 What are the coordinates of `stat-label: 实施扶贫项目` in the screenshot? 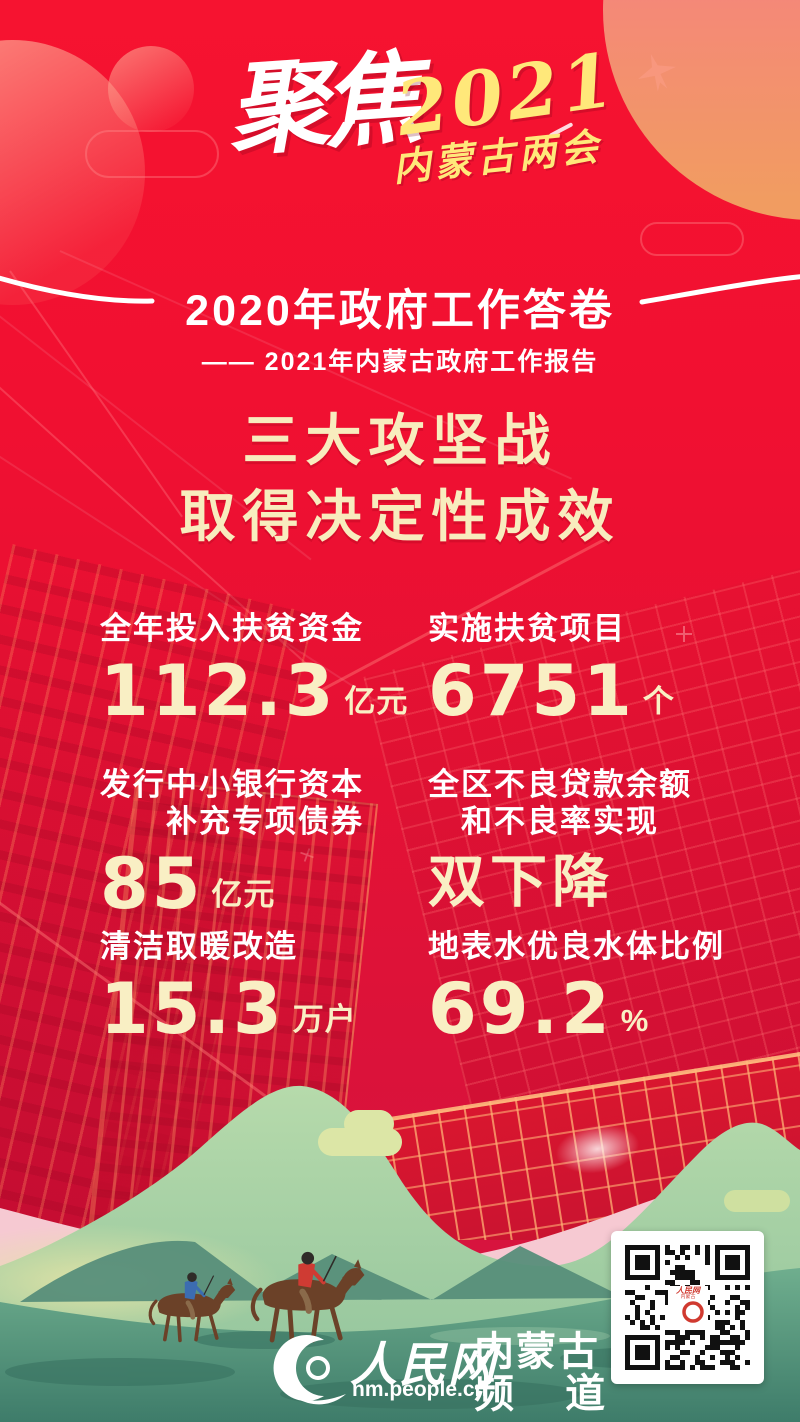 It's located at (527, 628).